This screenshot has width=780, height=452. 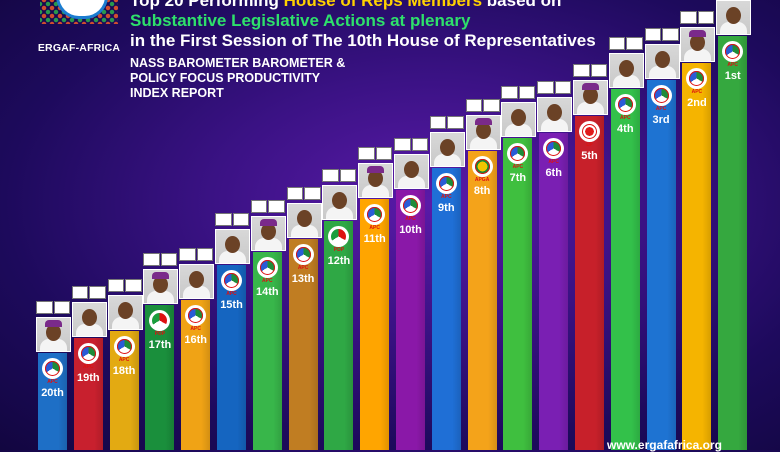 What do you see at coordinates (589, 134) in the screenshot?
I see `party-logo-icon: LP` at bounding box center [589, 134].